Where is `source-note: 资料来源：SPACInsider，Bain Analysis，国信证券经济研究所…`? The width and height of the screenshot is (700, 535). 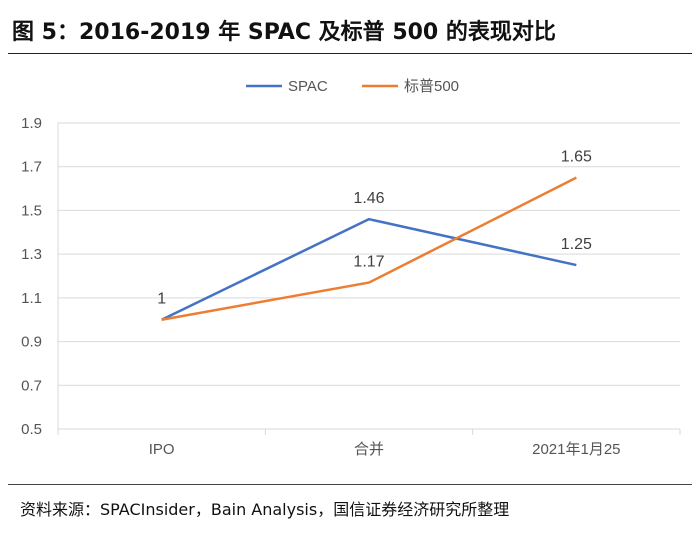
source-note: 资料来源：SPACInsider，Bain Analysis，国信证券经济研究所… is located at coordinates (265, 509).